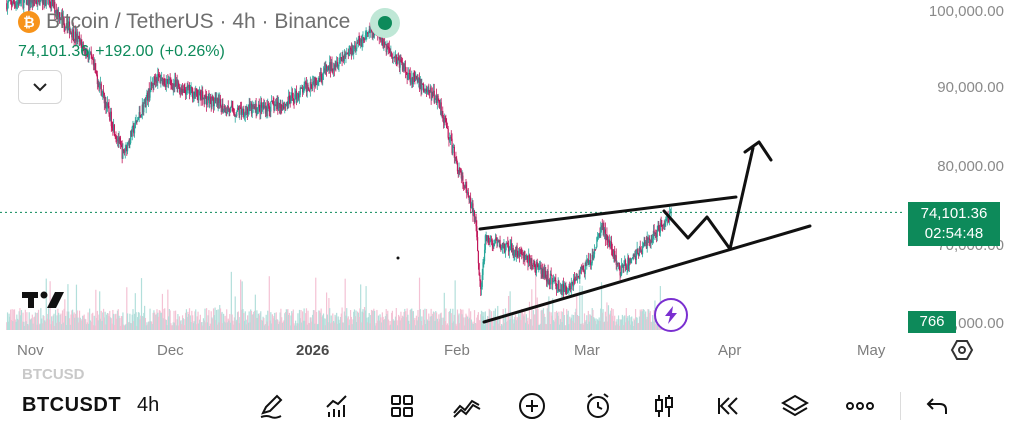 The width and height of the screenshot is (1024, 429). I want to click on collapse-legend-button, so click(40, 87).